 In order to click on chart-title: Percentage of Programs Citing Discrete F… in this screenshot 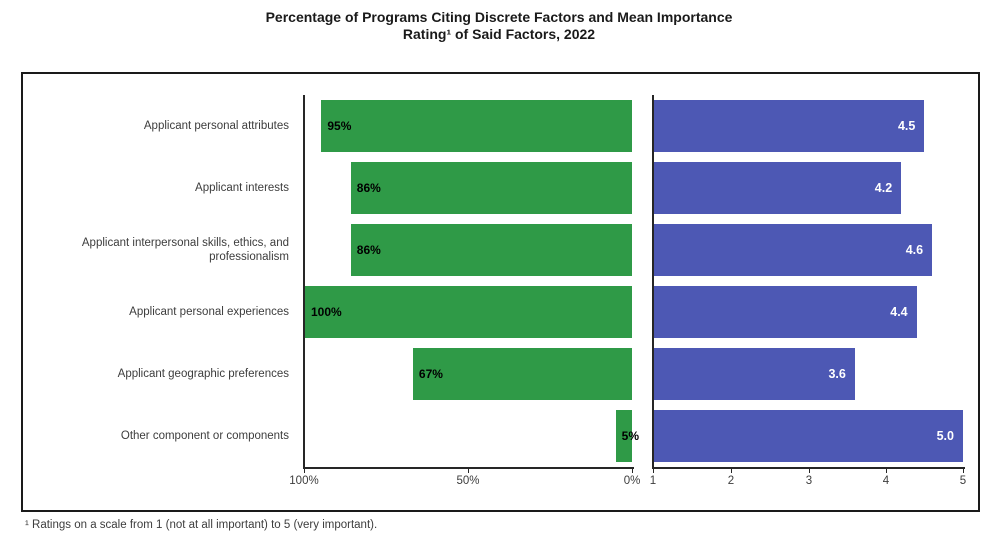, I will do `click(499, 26)`.